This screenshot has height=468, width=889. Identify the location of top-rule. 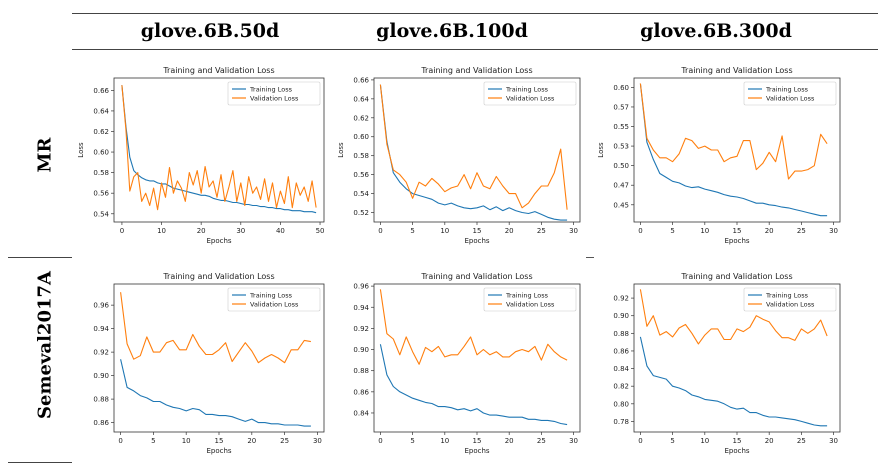
(475, 13).